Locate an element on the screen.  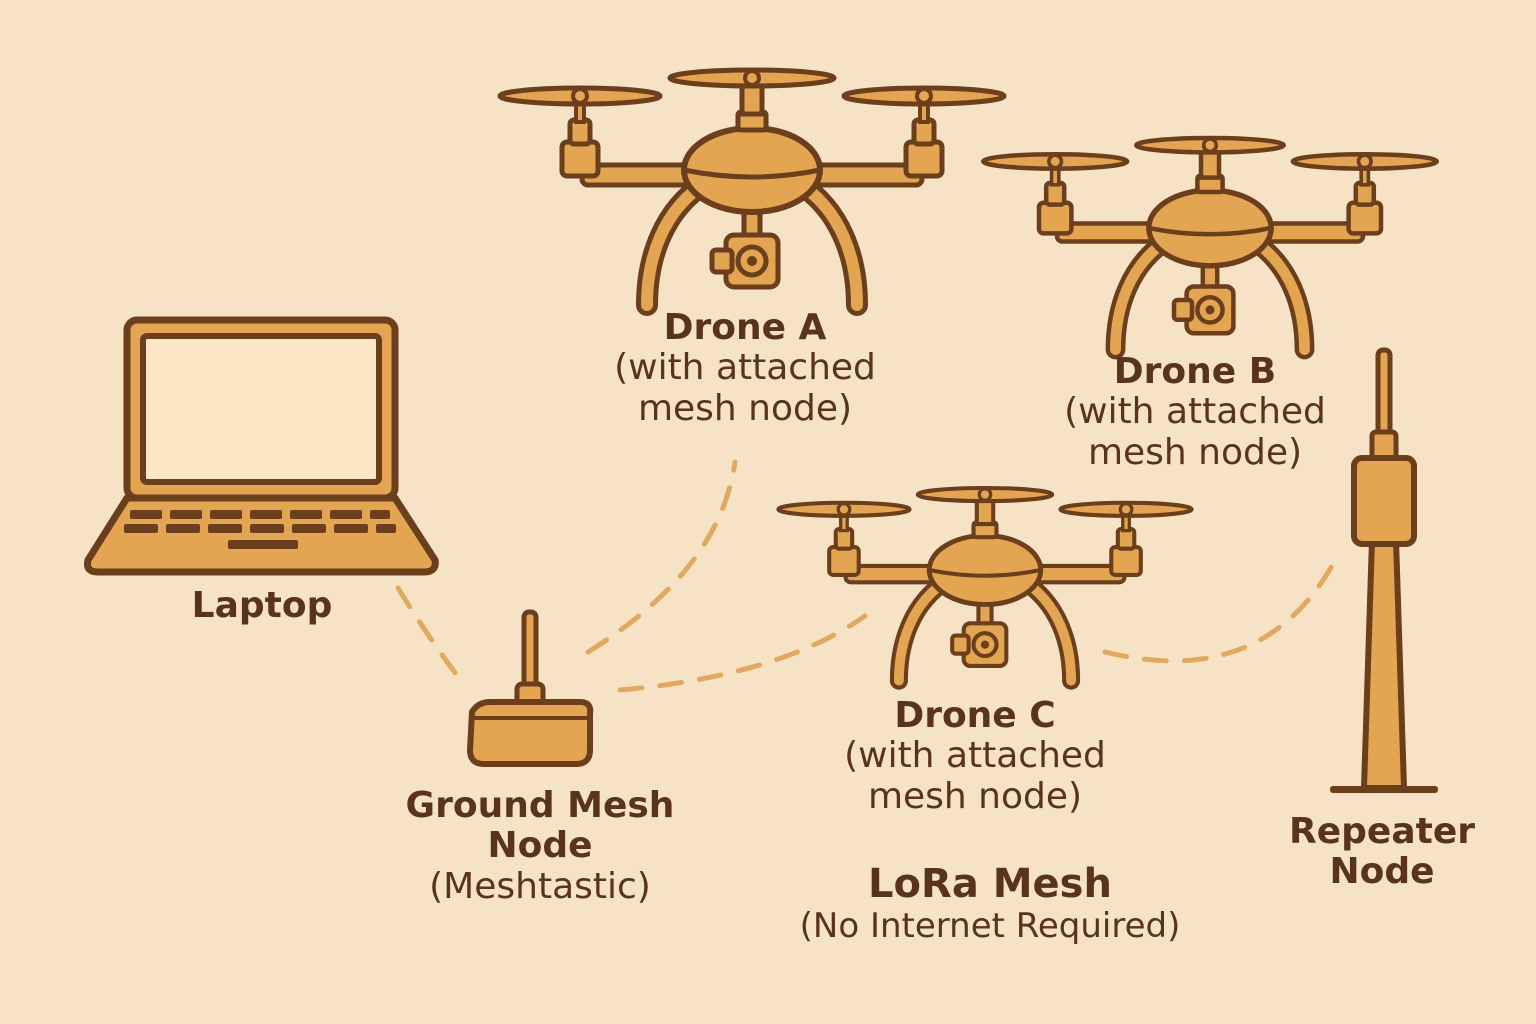
drone-c-title: Drone C is located at coordinates (975, 715).